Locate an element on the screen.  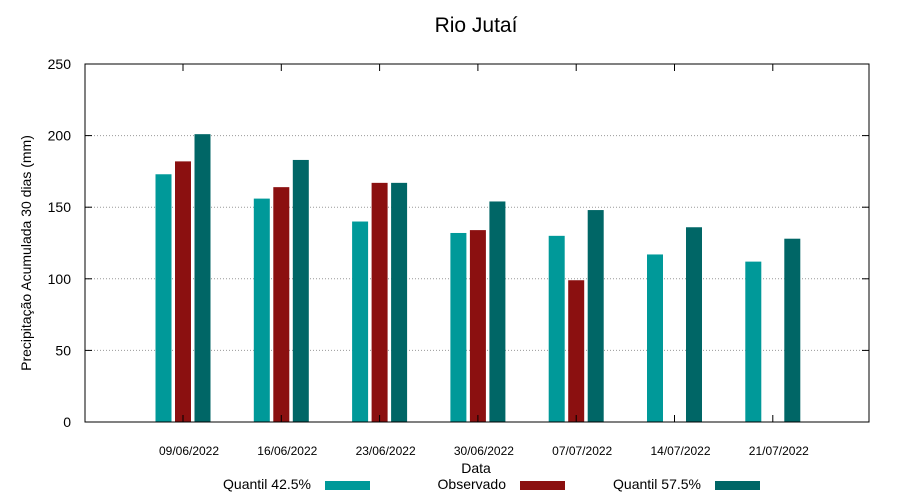
x-tick-label: 21/07/2022 is located at coordinates (779, 451).